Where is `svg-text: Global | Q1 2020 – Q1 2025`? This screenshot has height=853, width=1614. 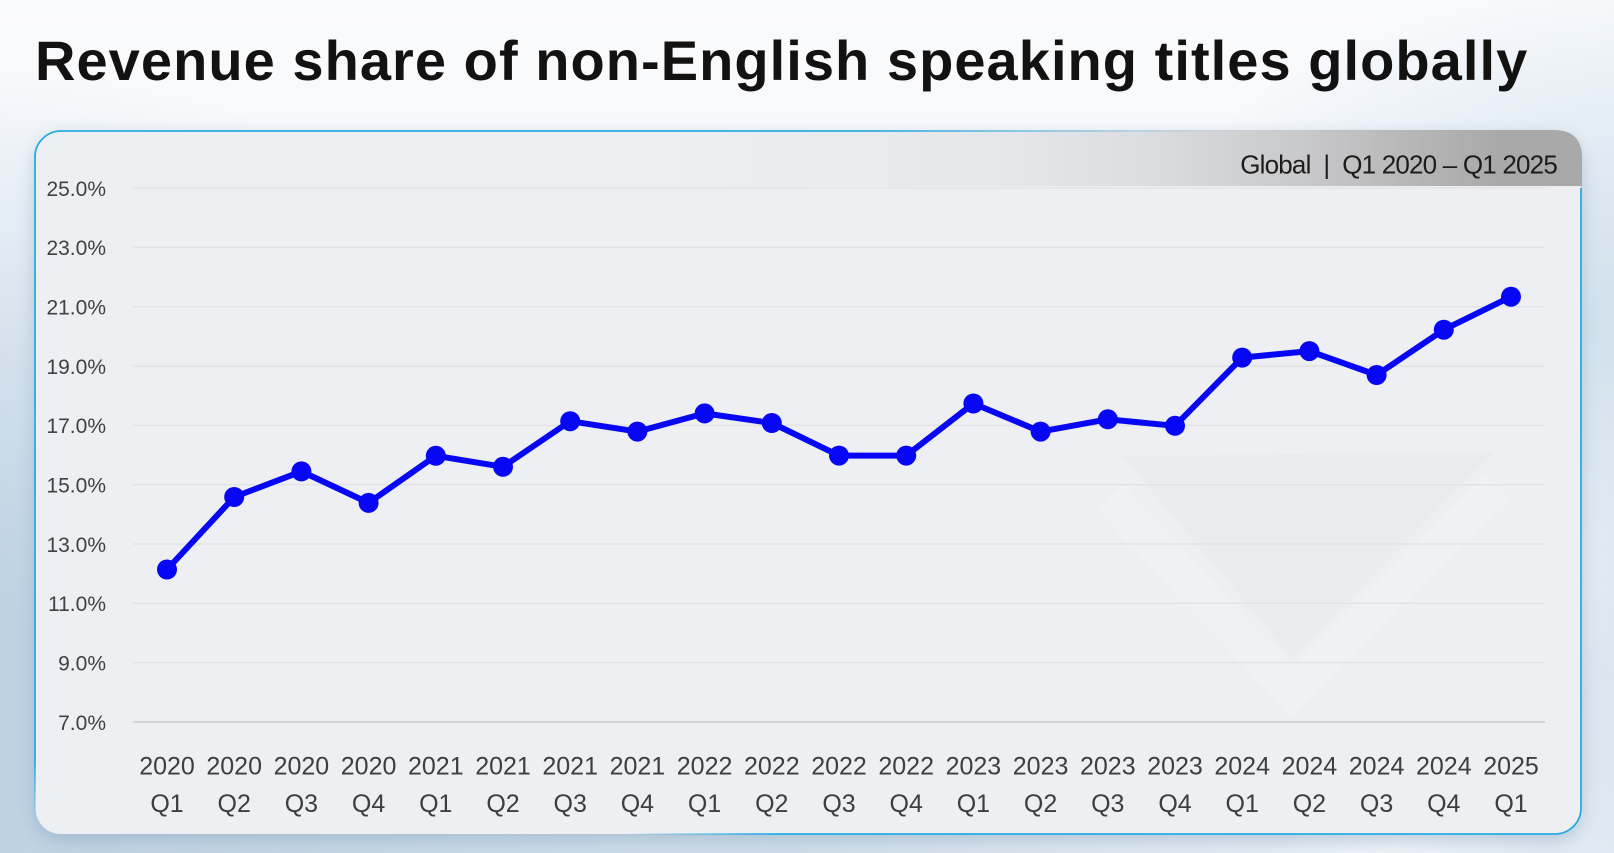 svg-text: Global | Q1 2020 – Q1 2025 is located at coordinates (1398, 165).